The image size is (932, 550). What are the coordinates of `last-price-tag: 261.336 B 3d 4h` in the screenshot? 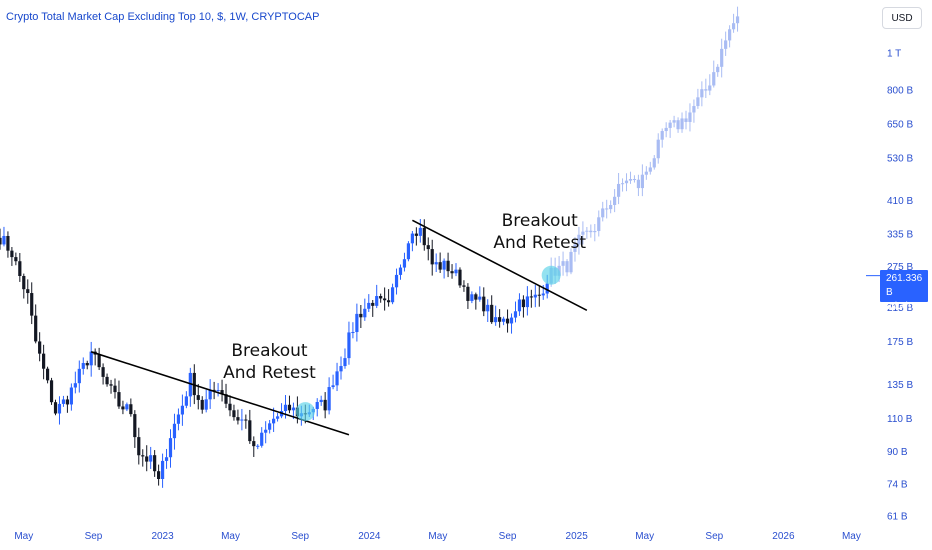 It's located at (904, 290).